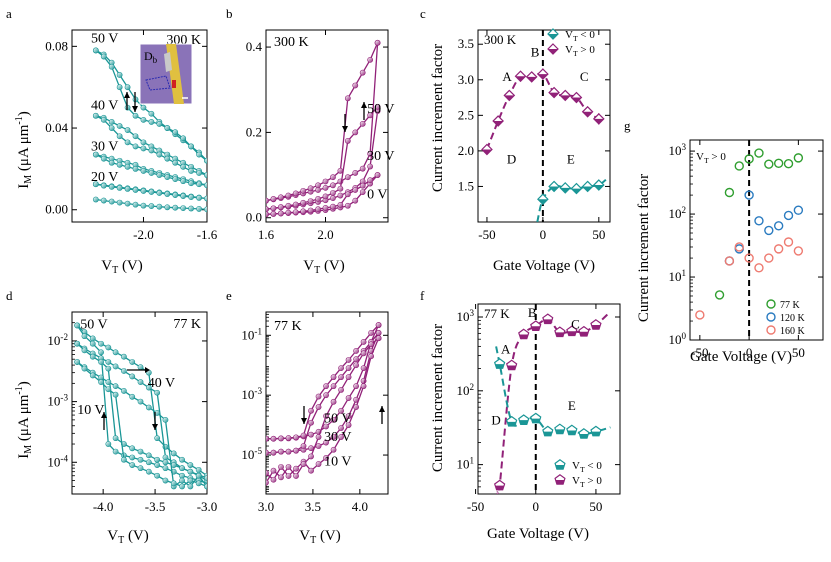 The width and height of the screenshot is (831, 562). I want to click on legend-label: 160 K, so click(793, 331).